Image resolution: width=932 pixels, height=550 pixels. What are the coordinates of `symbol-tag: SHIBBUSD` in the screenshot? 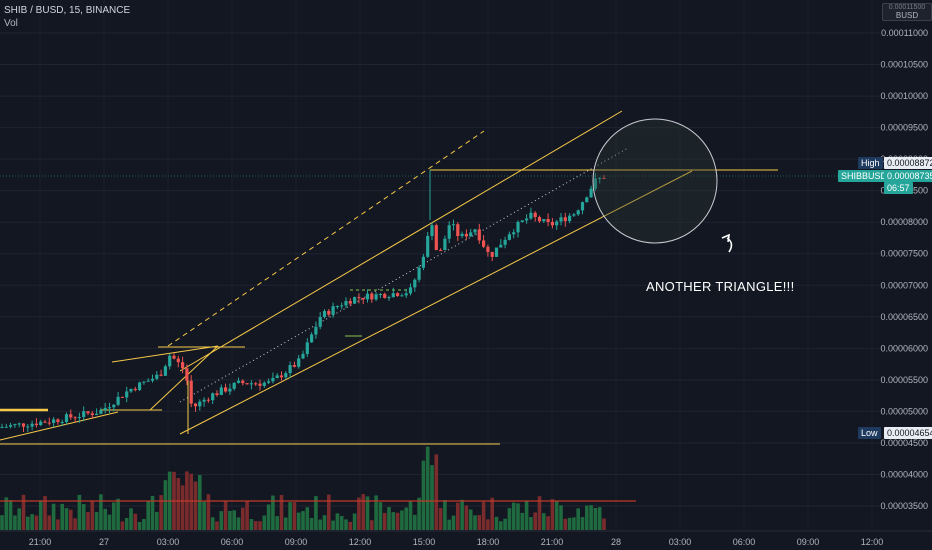 It's located at (864, 176).